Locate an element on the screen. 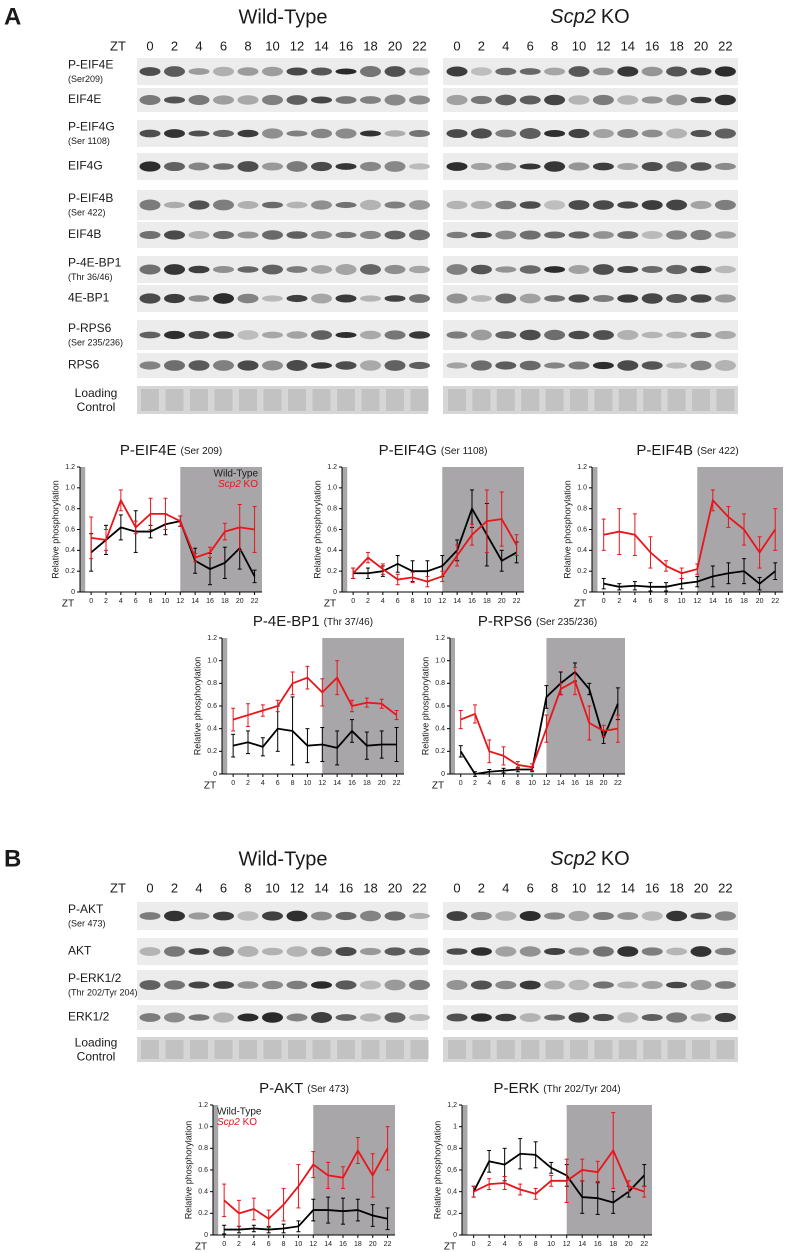 The height and width of the screenshot is (1253, 787). x-tick-label: 2 is located at coordinates (368, 601).